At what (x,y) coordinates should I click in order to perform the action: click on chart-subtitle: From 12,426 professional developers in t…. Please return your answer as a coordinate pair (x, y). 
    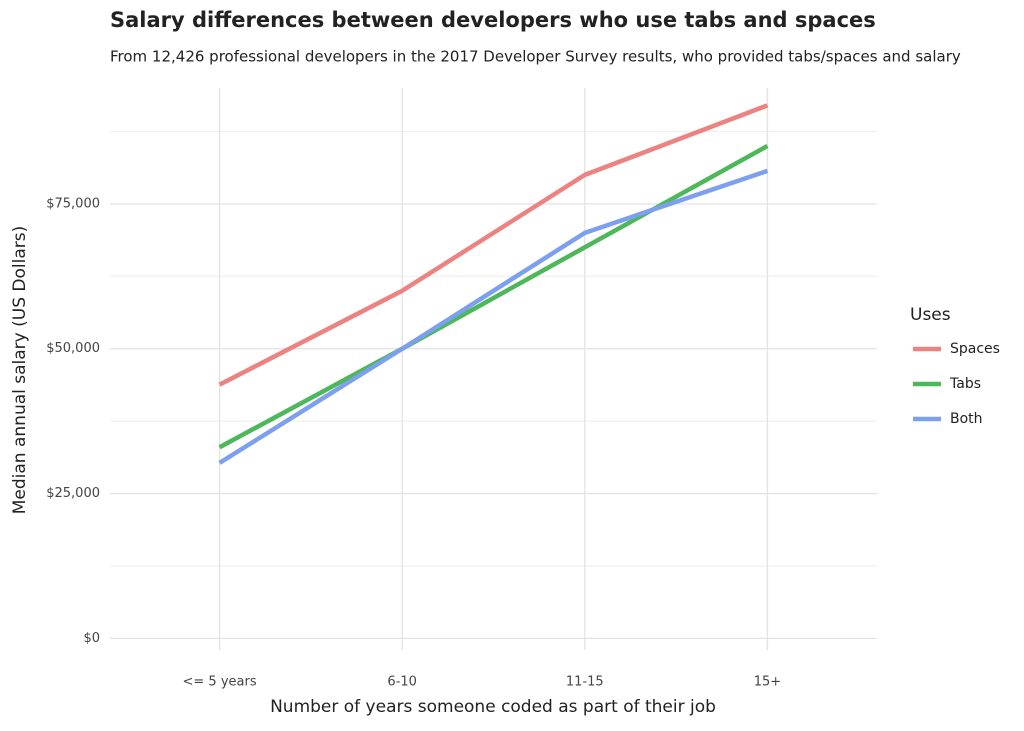
    Looking at the image, I should click on (535, 57).